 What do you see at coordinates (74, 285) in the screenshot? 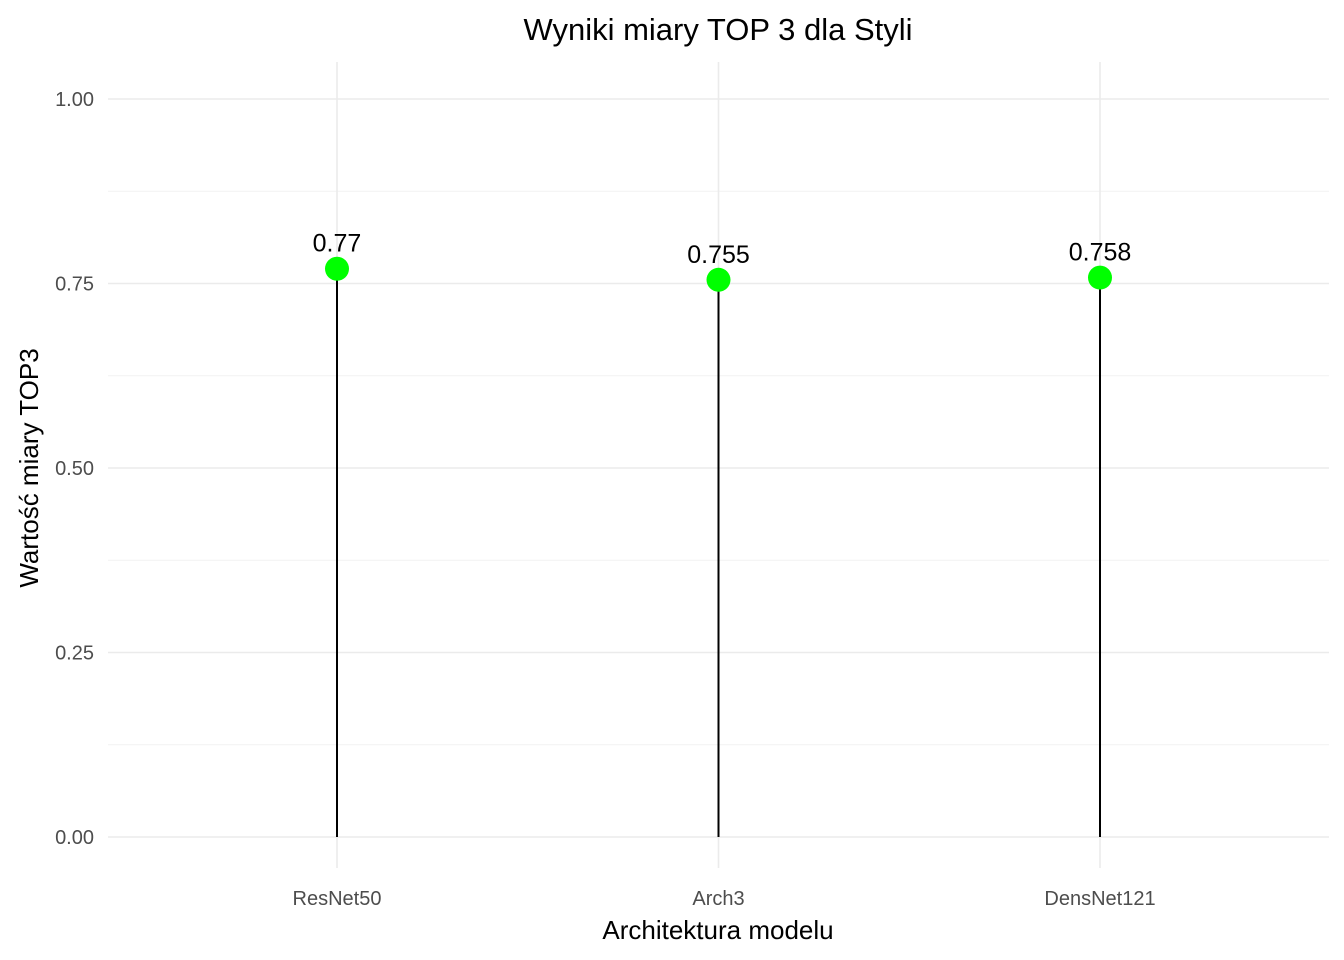
I see `y-tick-label: 0.75` at bounding box center [74, 285].